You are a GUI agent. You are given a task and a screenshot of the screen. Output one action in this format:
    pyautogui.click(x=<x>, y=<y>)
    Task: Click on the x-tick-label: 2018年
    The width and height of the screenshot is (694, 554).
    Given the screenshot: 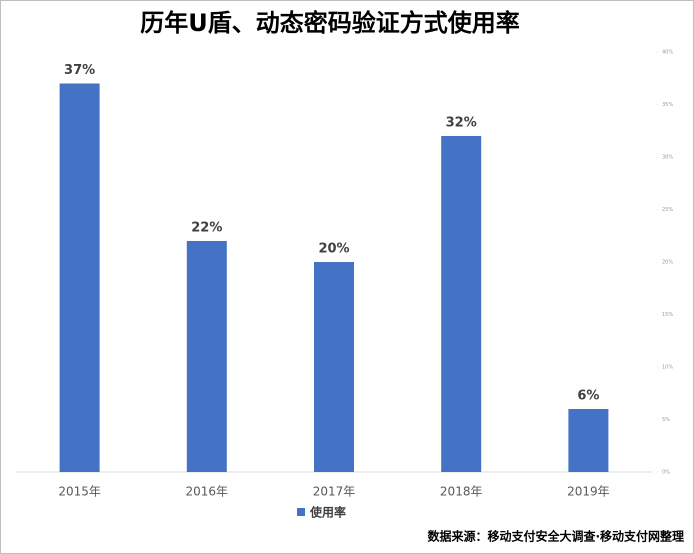 What is the action you would take?
    pyautogui.click(x=461, y=492)
    